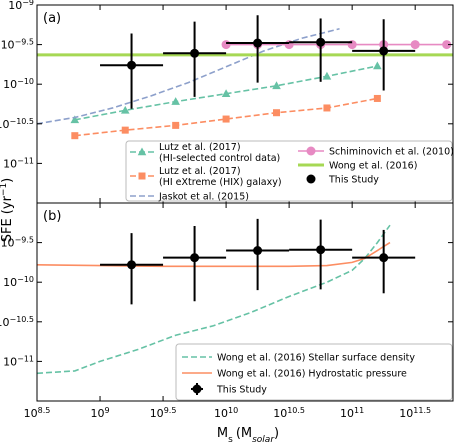 Image resolution: width=457 pixels, height=445 pixels. I want to click on x-tick-label: 1011, so click(352, 413).